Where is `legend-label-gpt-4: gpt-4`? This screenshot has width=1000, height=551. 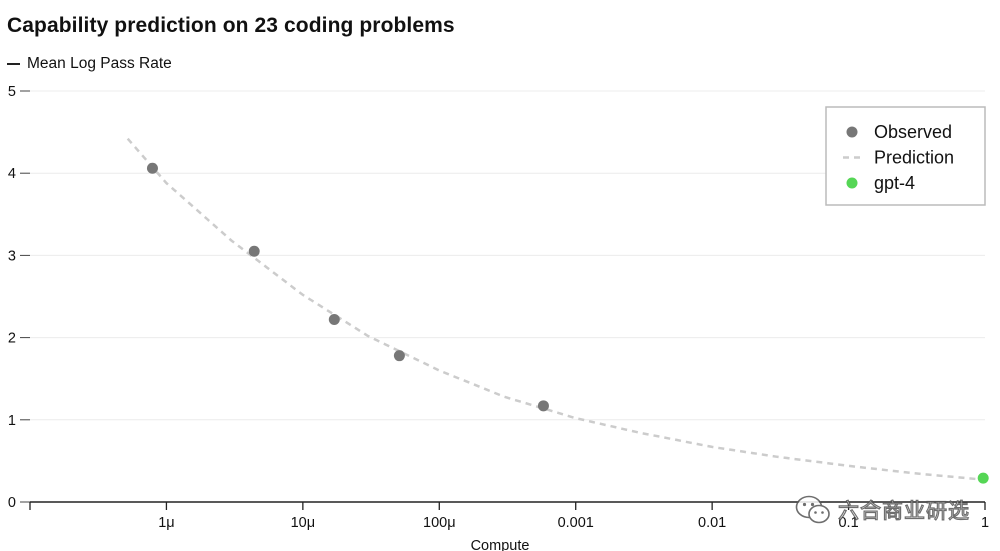
legend-label-gpt-4: gpt-4 is located at coordinates (894, 183).